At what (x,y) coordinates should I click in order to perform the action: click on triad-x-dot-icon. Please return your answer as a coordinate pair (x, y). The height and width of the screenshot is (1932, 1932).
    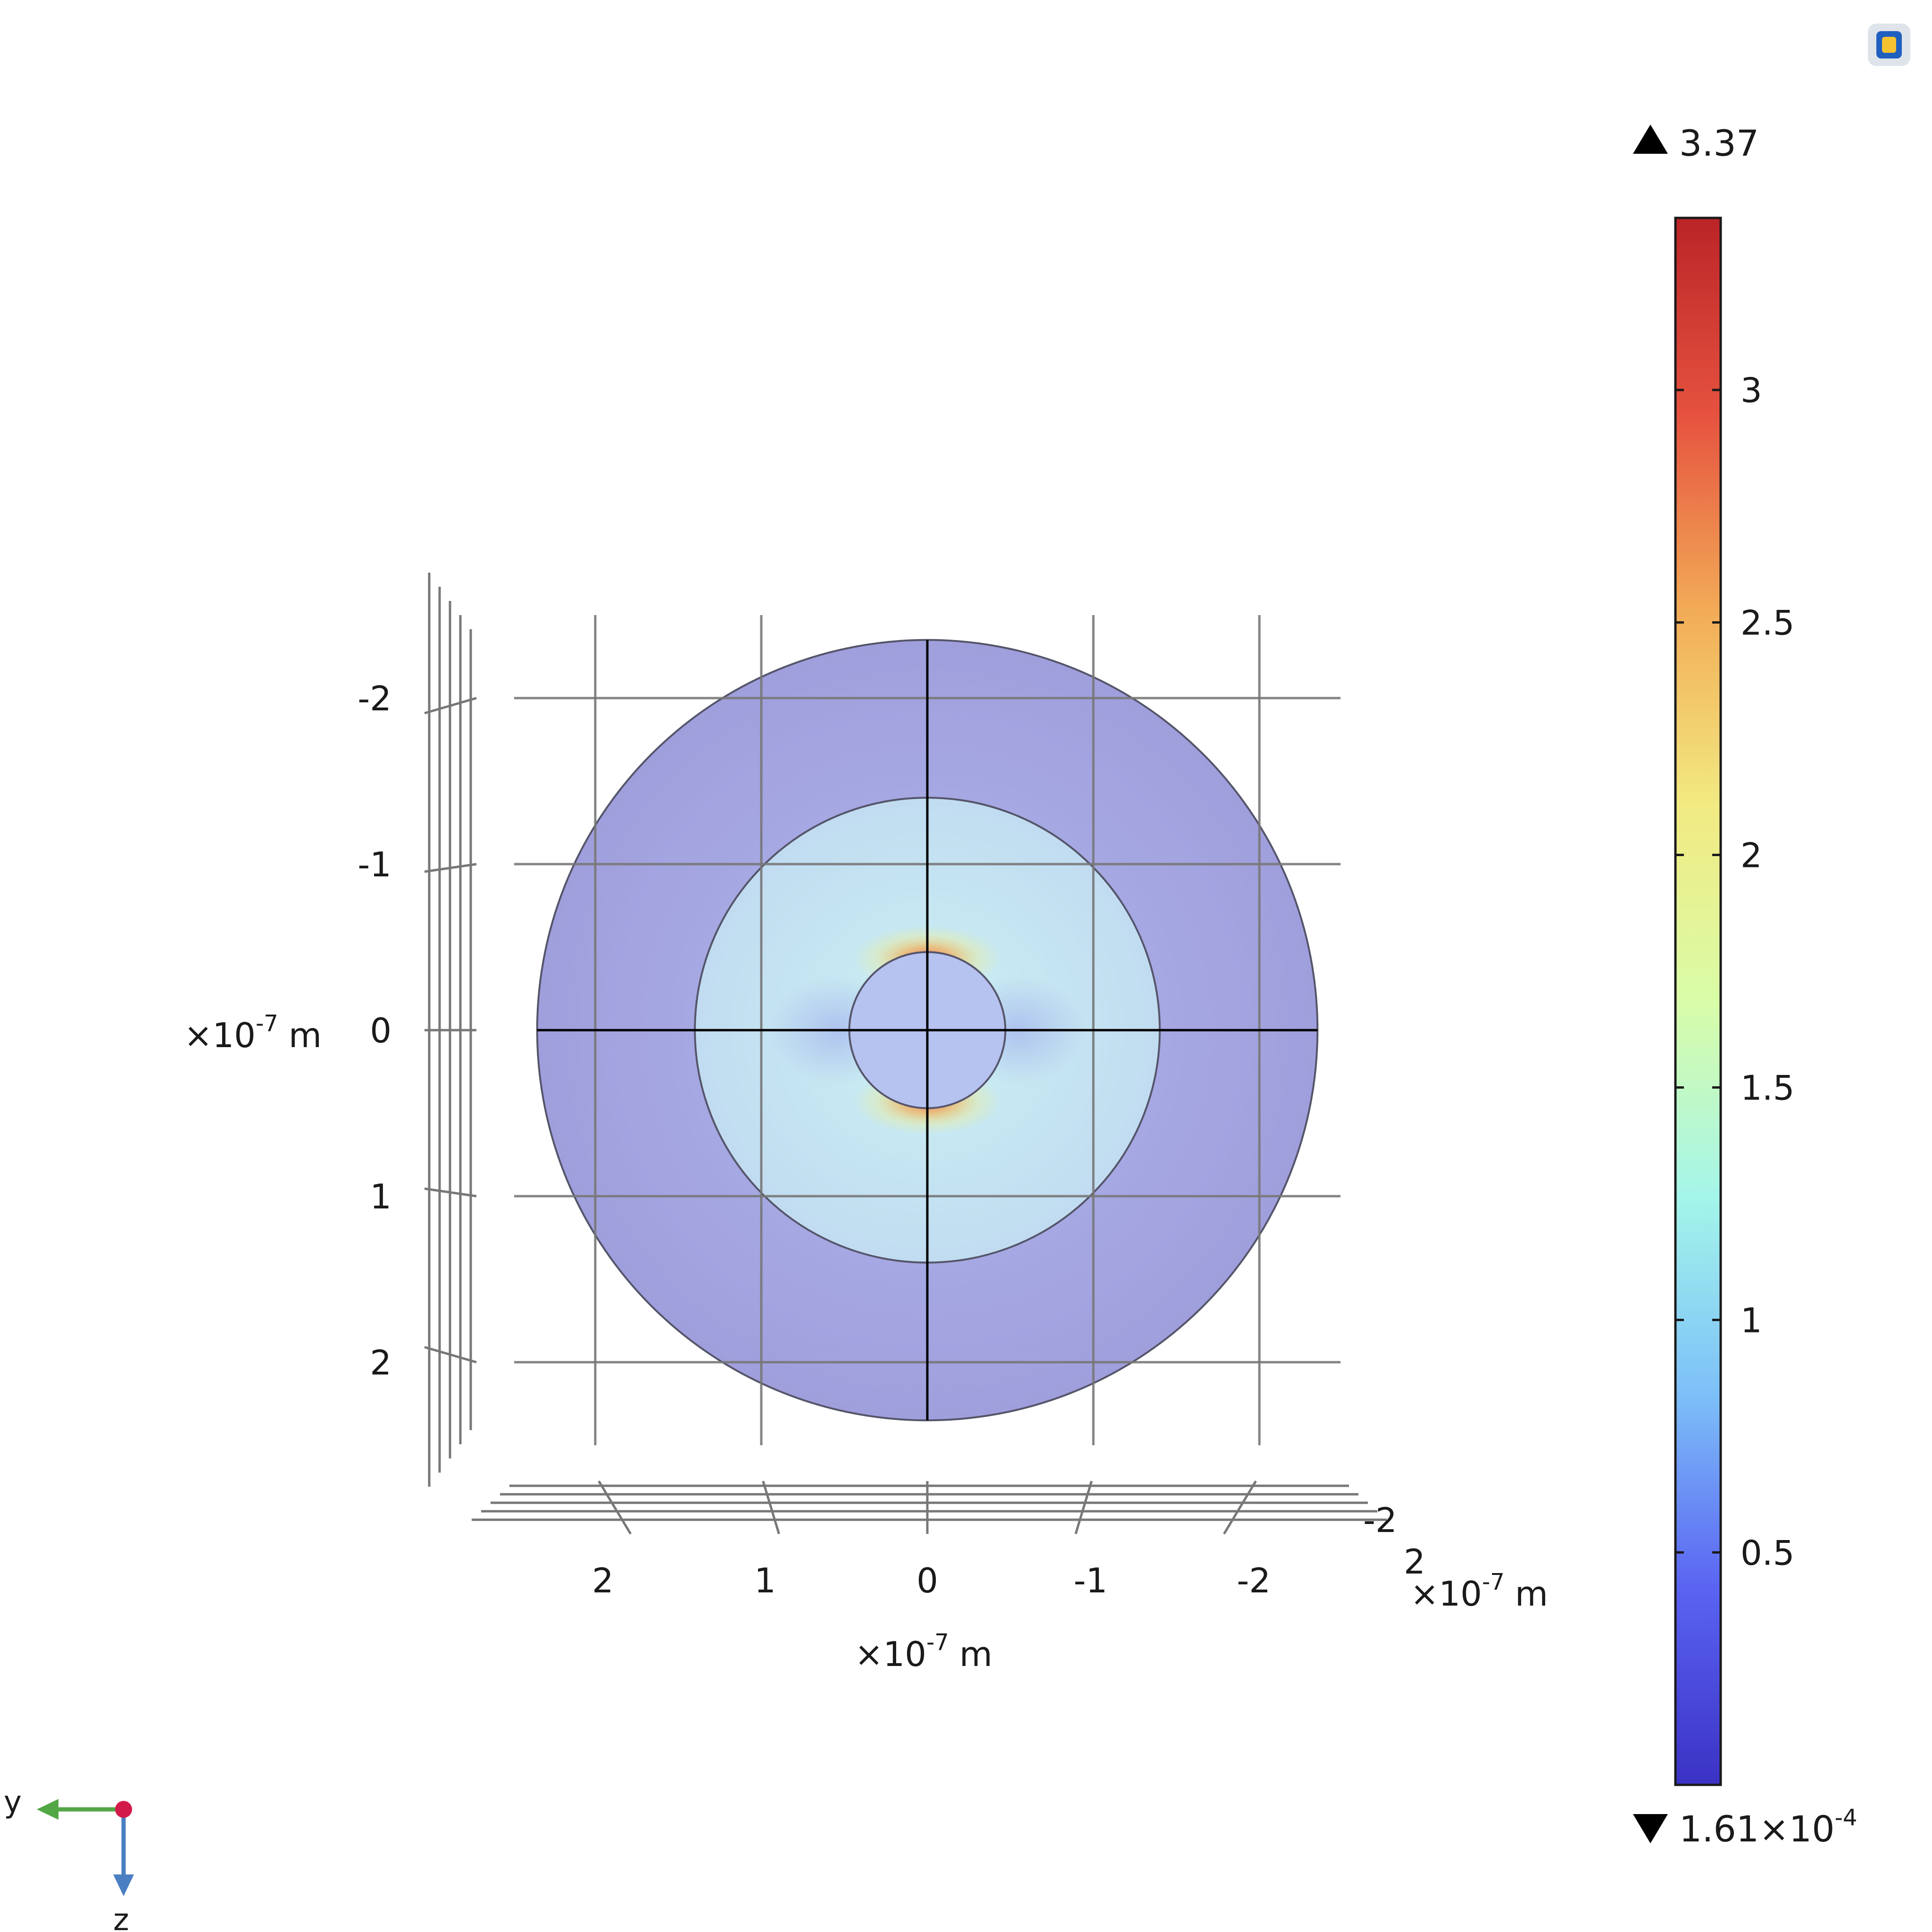
    Looking at the image, I should click on (123, 1809).